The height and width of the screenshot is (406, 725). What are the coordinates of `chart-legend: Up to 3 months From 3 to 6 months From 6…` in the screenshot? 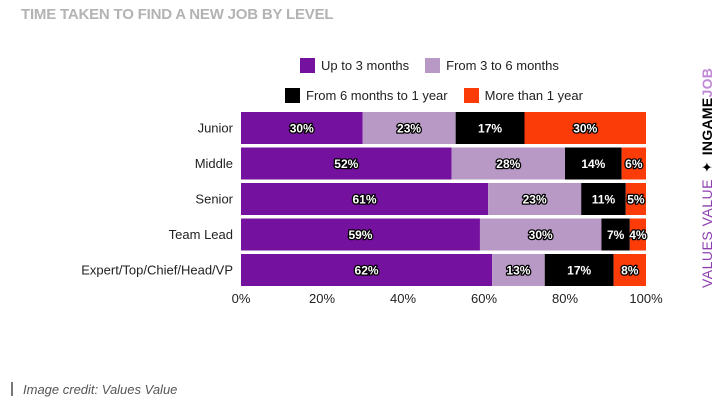 It's located at (452, 86).